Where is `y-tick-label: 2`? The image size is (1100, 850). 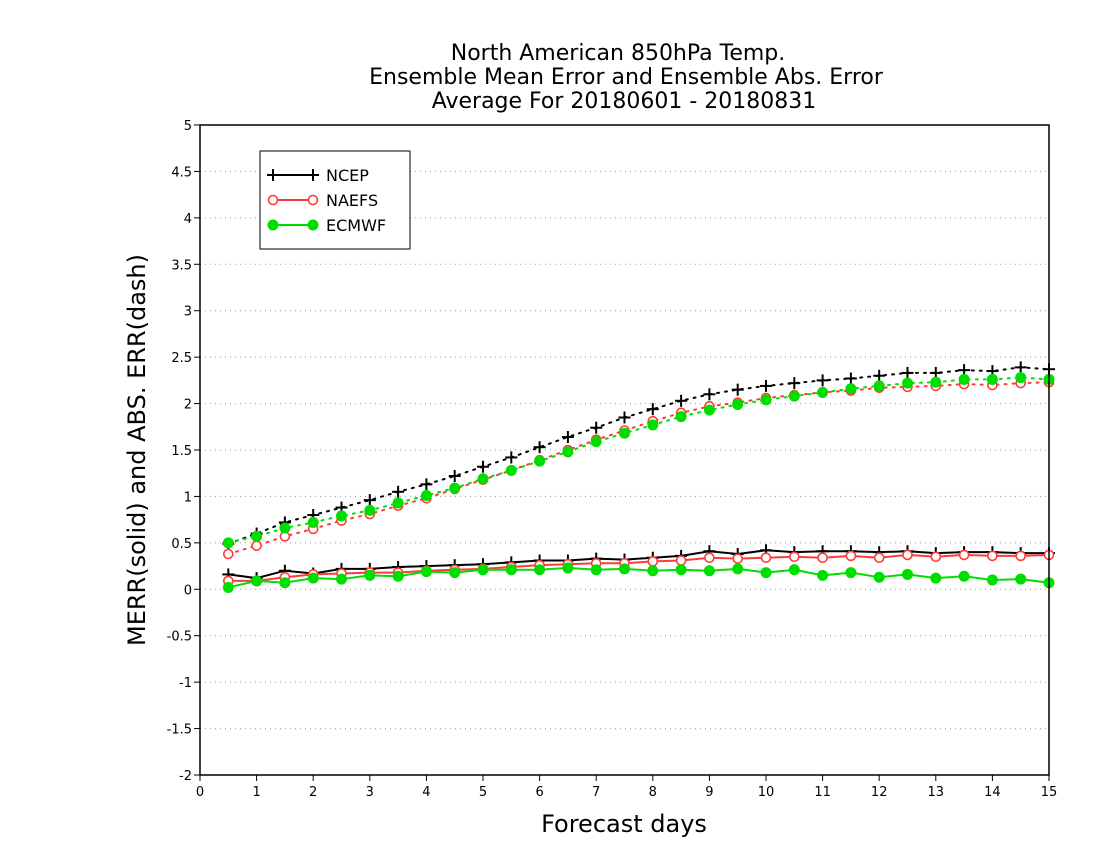
y-tick-label: 2 is located at coordinates (188, 405).